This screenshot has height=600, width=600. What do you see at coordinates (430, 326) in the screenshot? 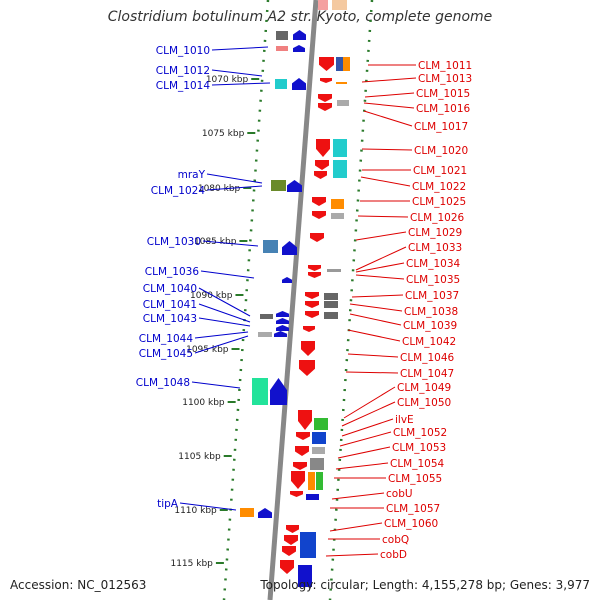
I see `gene-label-right: CLM_1039` at bounding box center [430, 326].